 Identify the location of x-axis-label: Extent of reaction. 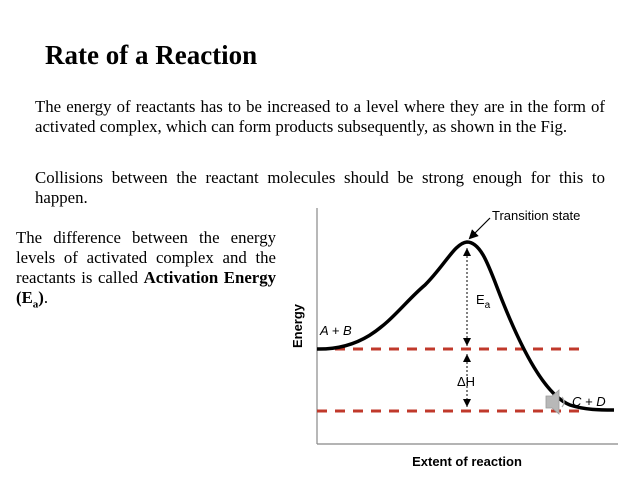
(467, 461).